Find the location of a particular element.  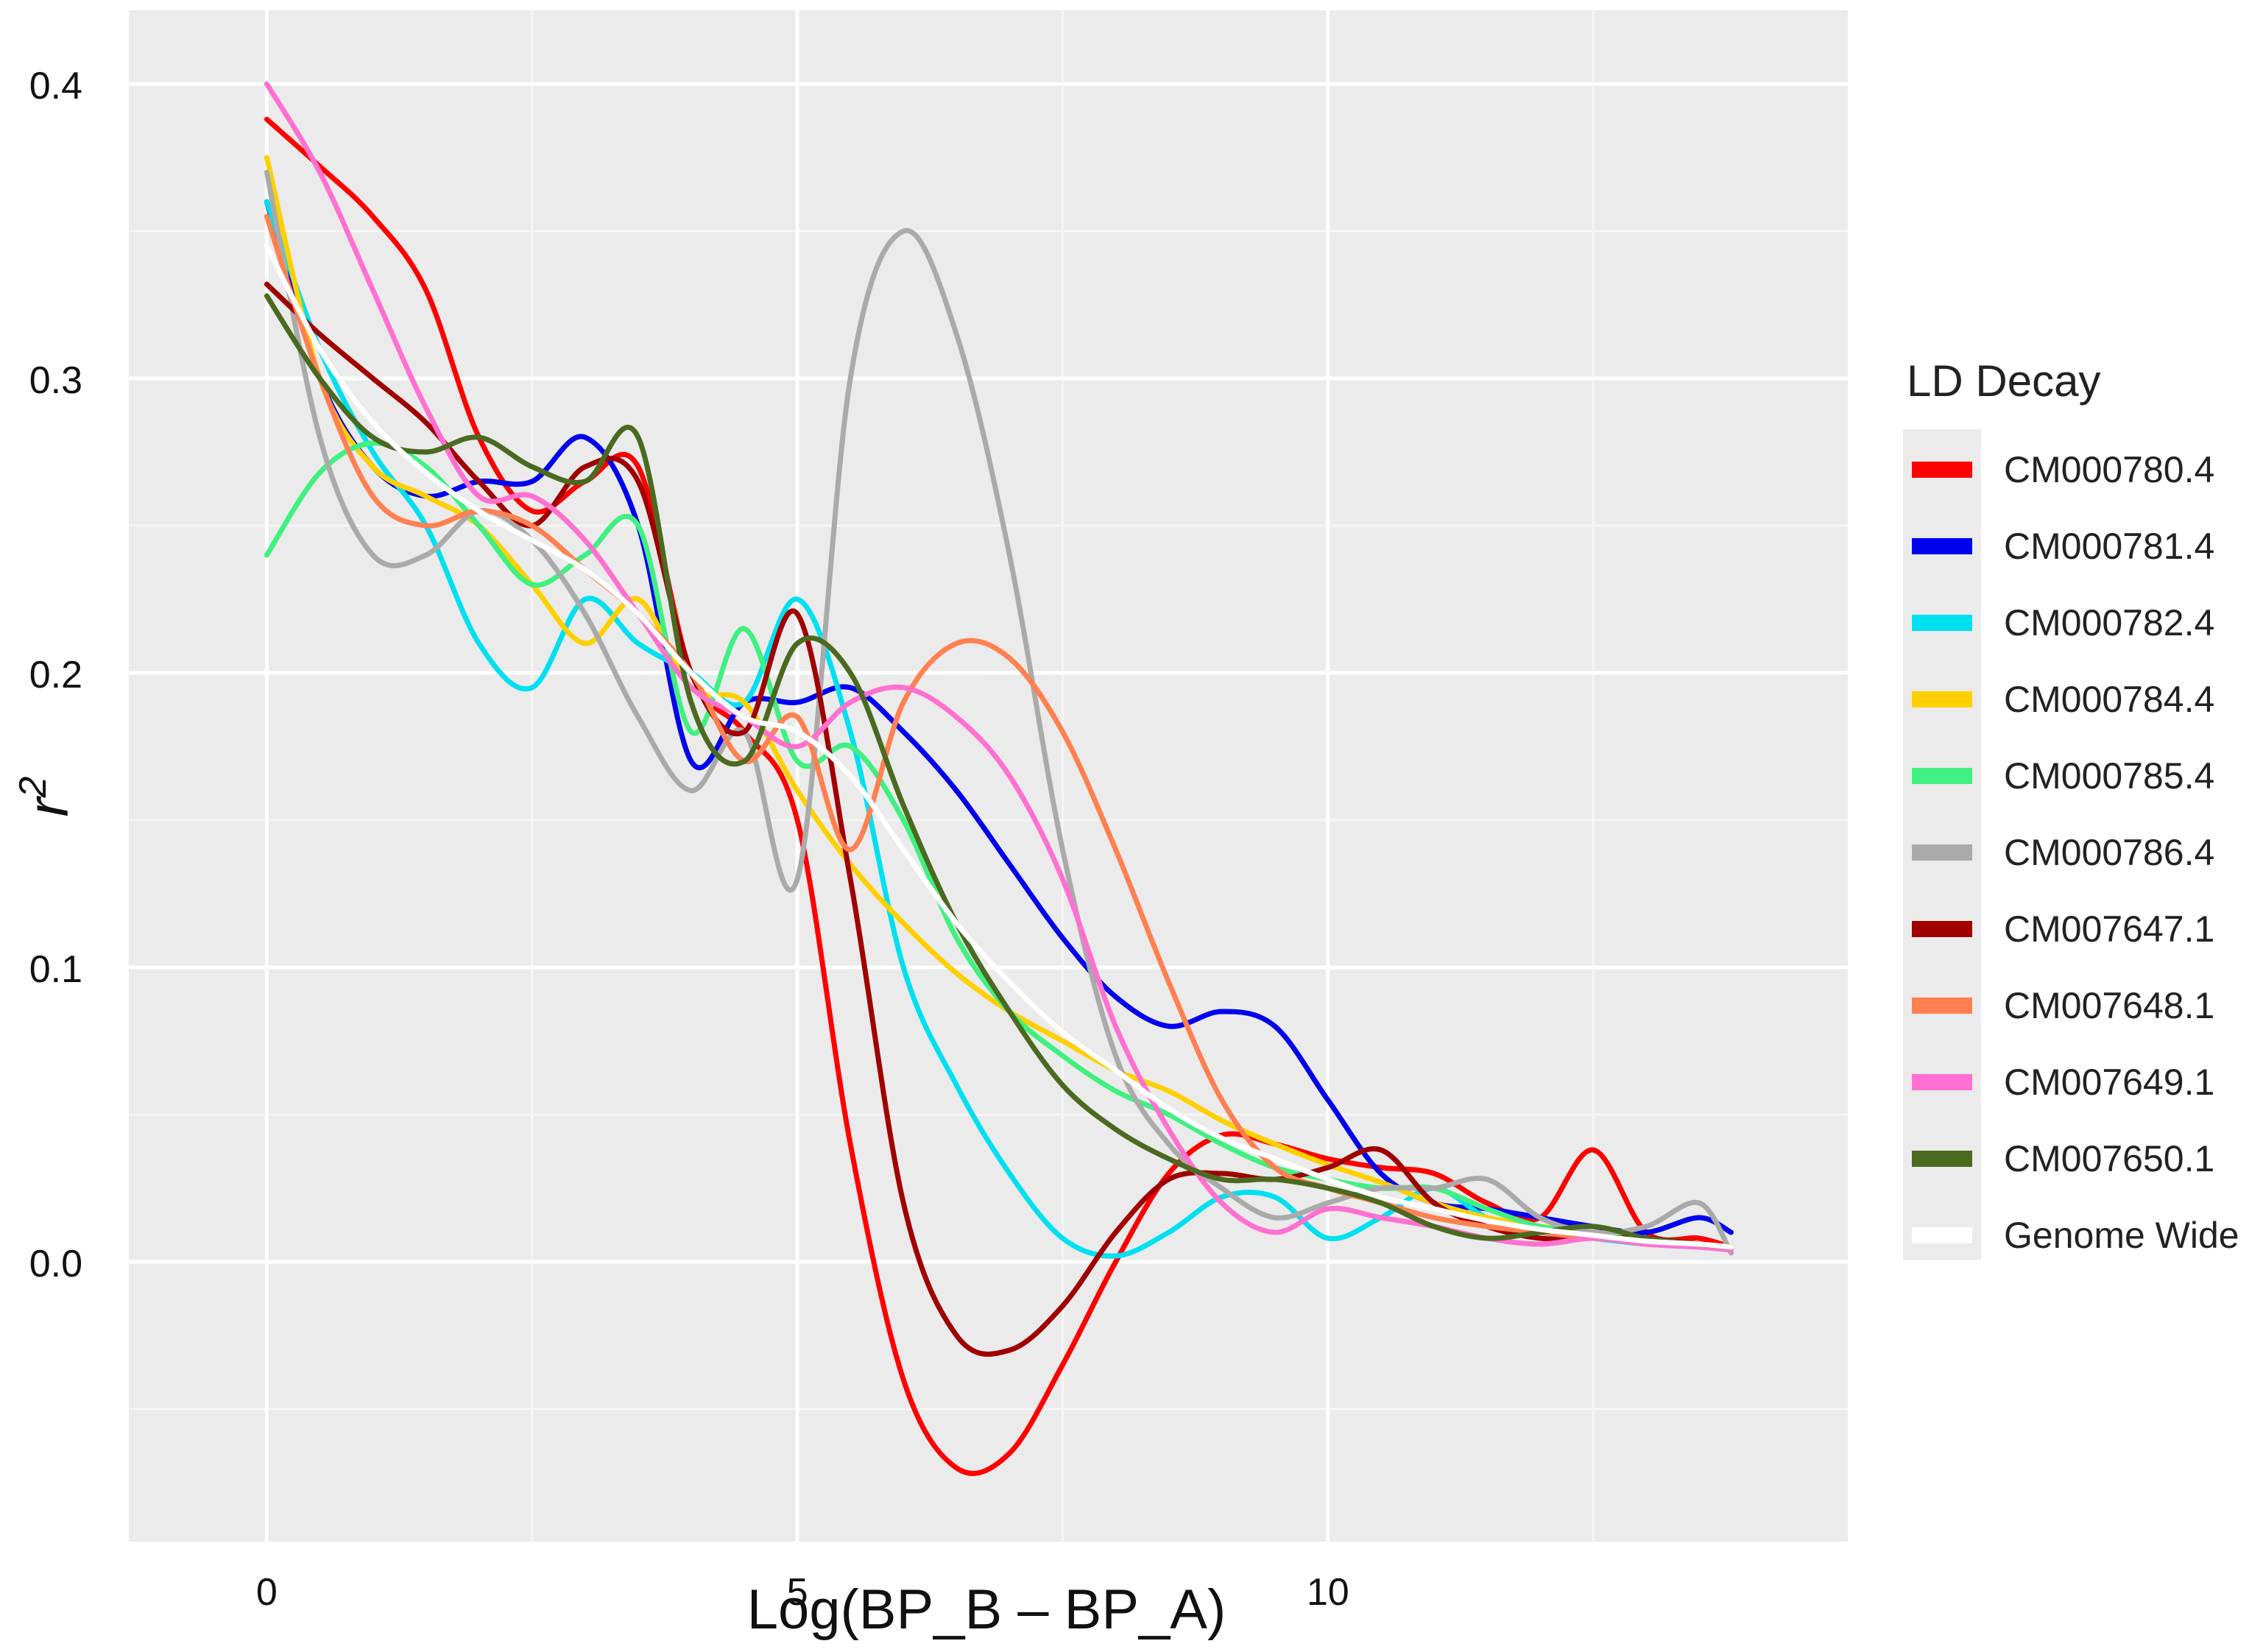

legend-label: CM007647.1 is located at coordinates (2109, 929).